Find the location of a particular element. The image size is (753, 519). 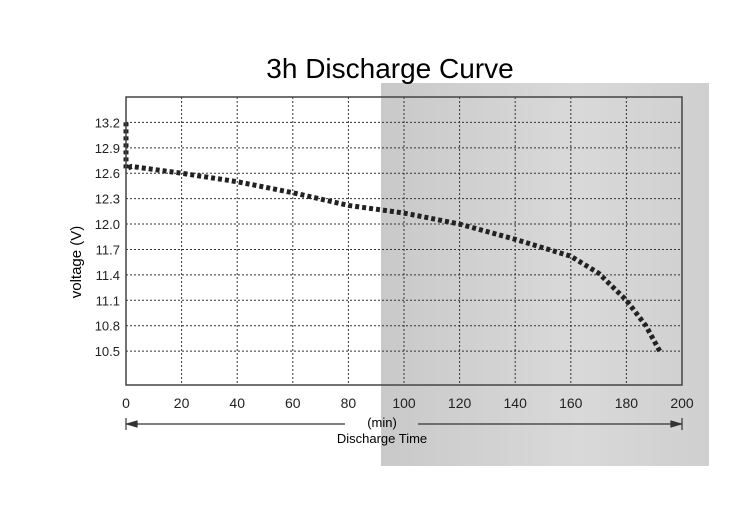

x-axis-label: Discharge Time is located at coordinates (382, 438).